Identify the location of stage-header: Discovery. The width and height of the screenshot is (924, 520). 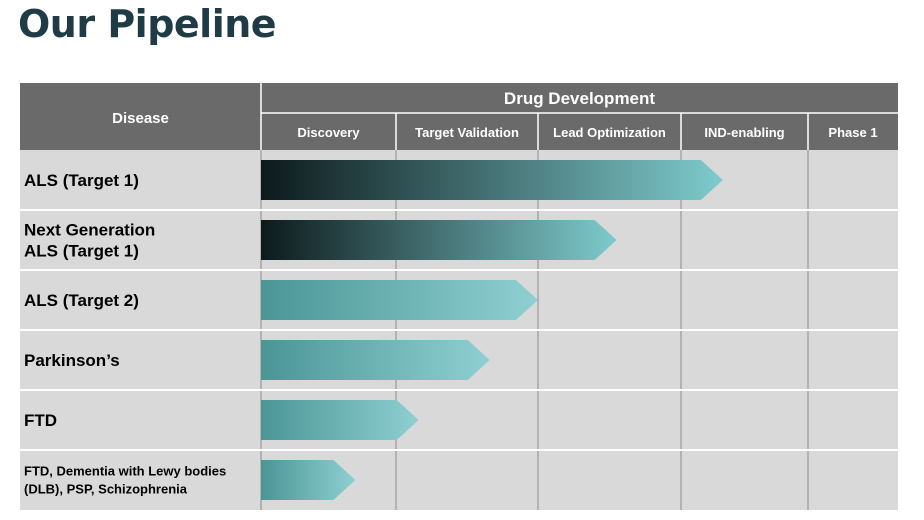
(328, 132).